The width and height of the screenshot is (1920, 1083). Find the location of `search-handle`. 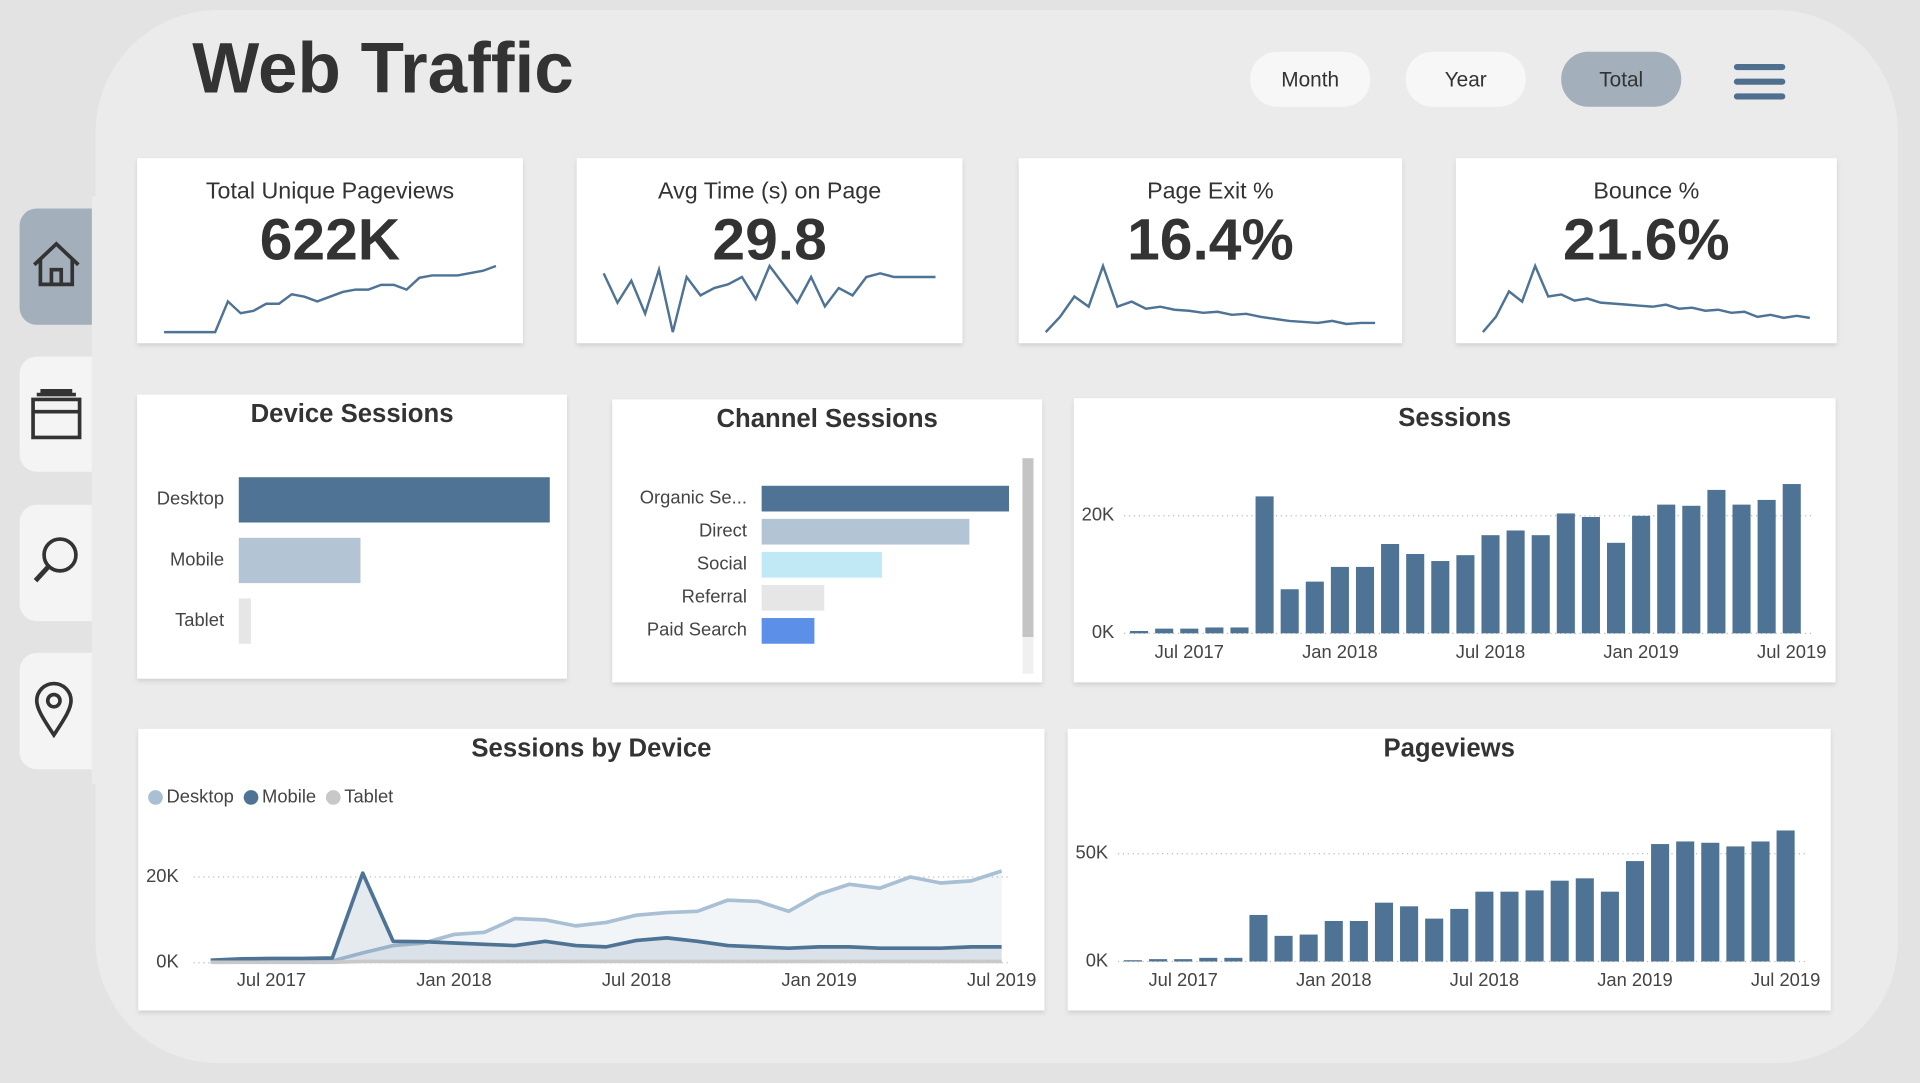

search-handle is located at coordinates (42, 573).